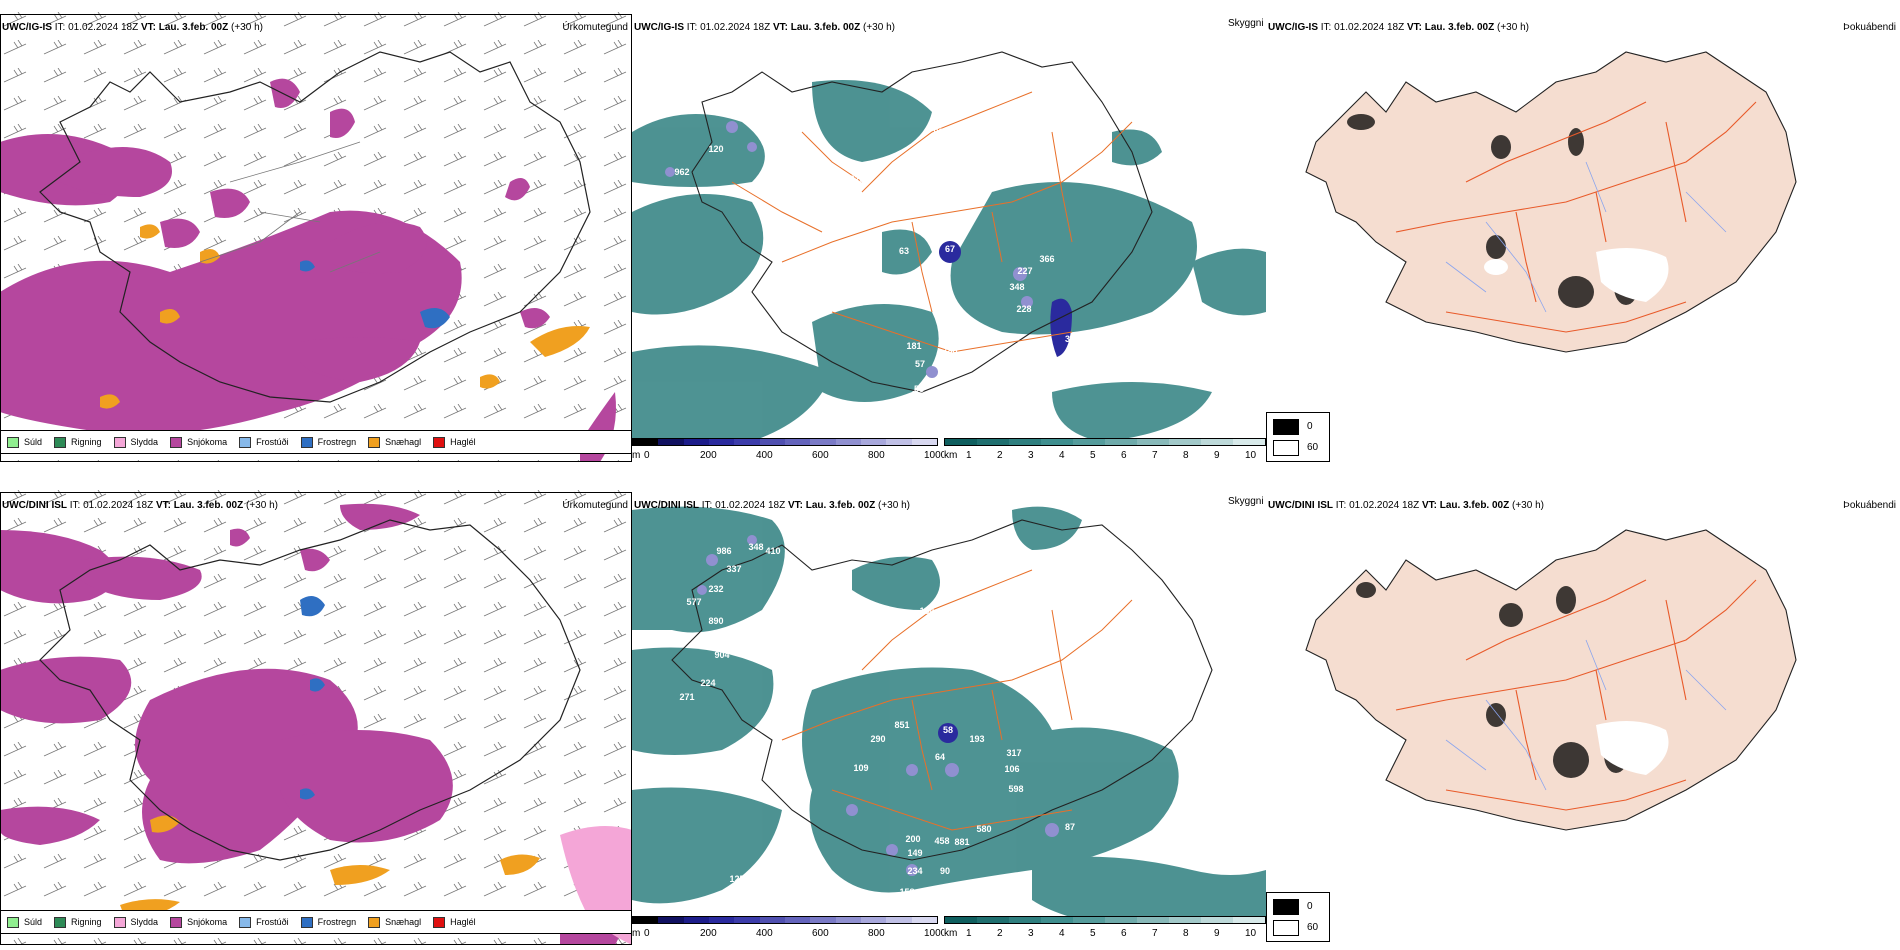  Describe the element at coordinates (793, 831) in the screenshot. I see `visibility-value-label: 893` at that location.